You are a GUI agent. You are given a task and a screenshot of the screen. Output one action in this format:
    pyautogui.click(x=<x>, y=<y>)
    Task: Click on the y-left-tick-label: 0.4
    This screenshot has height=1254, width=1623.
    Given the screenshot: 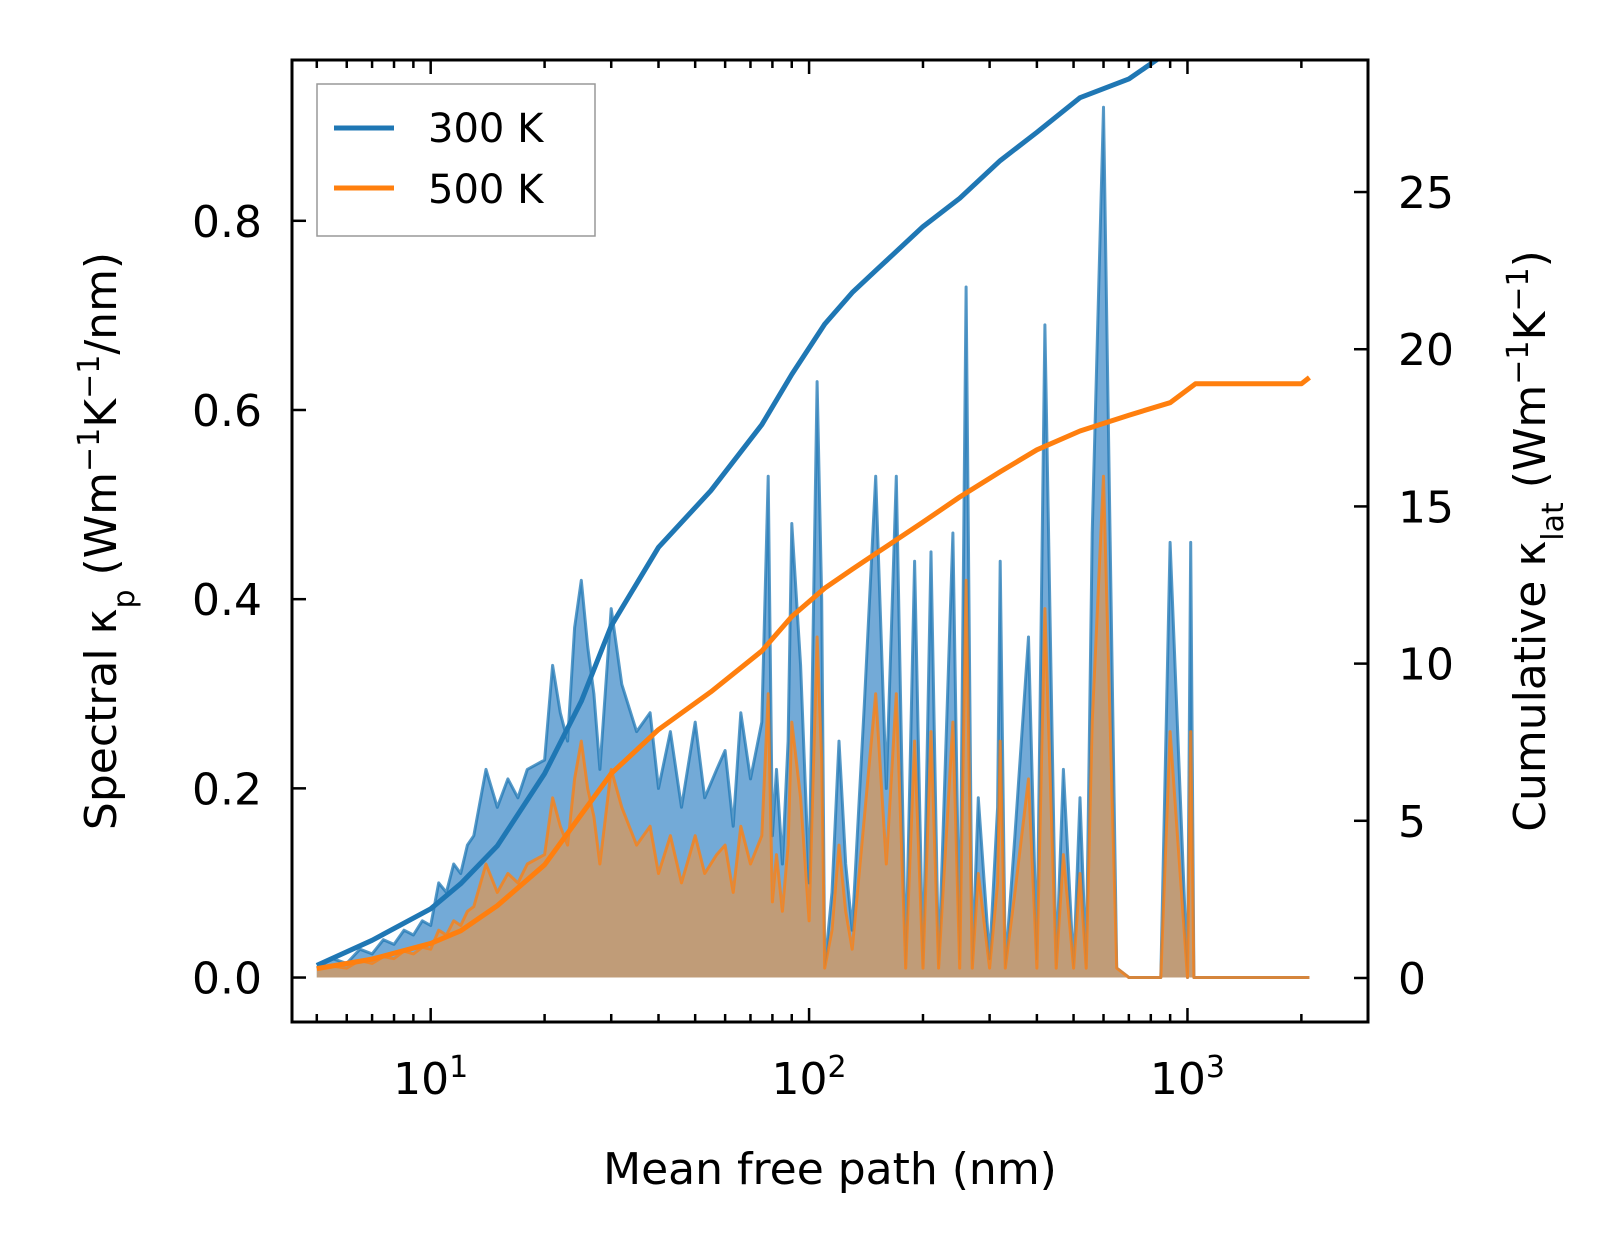 What is the action you would take?
    pyautogui.click(x=227, y=600)
    